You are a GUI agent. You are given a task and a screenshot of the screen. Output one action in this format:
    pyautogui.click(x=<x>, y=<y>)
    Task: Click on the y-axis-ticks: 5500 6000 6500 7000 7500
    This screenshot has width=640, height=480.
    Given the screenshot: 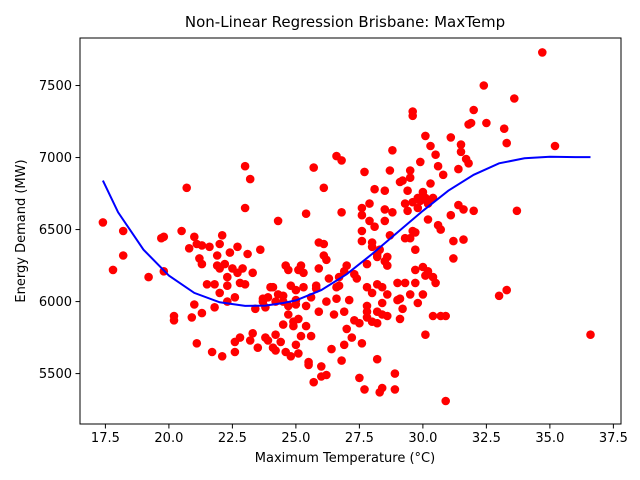 What is the action you would take?
    pyautogui.click(x=59, y=230)
    